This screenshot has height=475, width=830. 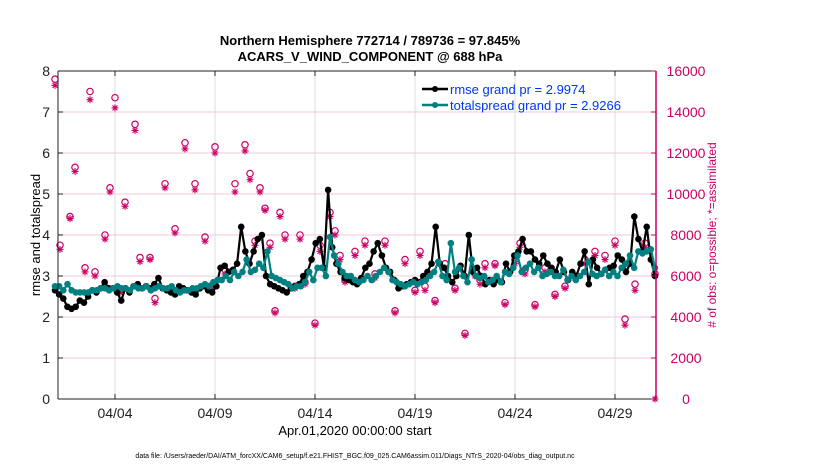 What do you see at coordinates (686, 112) in the screenshot?
I see `y2-tick-label: 14000` at bounding box center [686, 112].